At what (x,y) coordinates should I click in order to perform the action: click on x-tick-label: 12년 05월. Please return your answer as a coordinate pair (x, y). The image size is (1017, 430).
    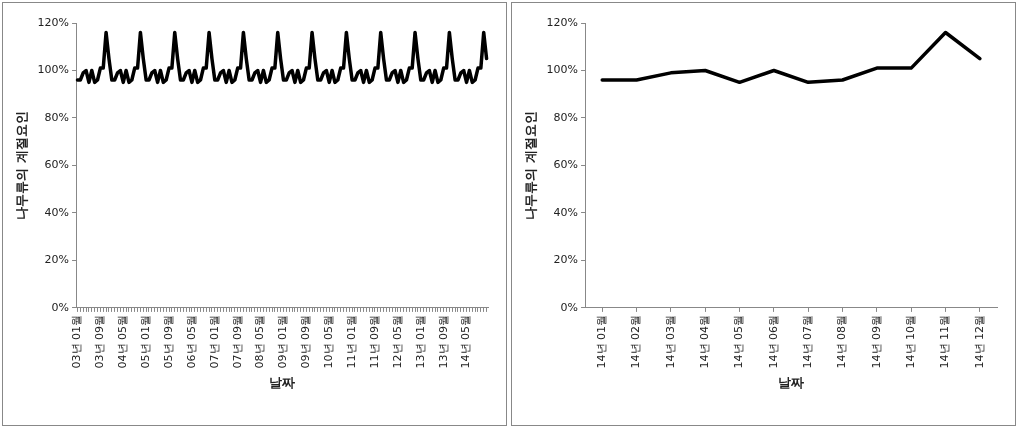
    Looking at the image, I should click on (397, 341).